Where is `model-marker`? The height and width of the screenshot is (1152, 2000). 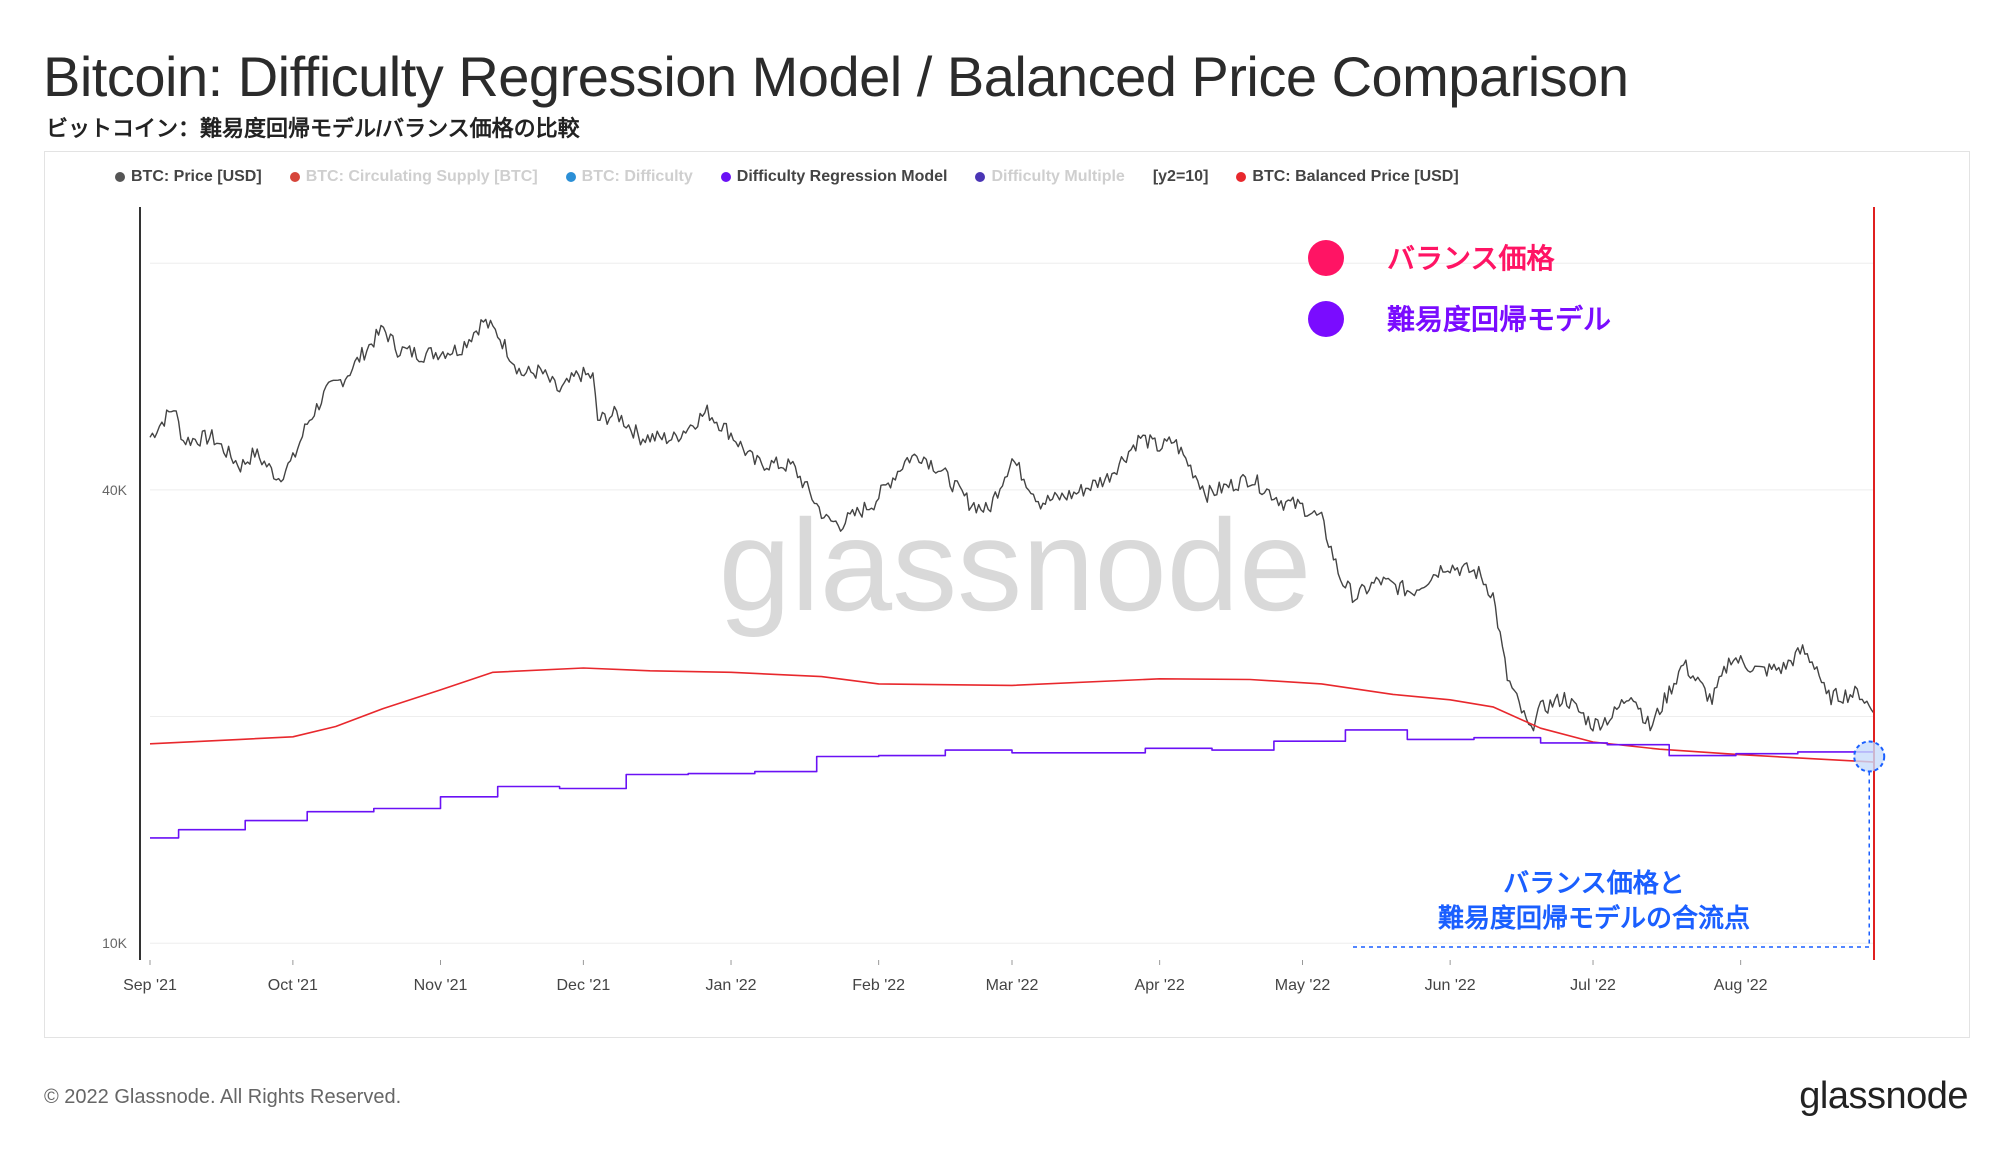 model-marker is located at coordinates (1326, 319).